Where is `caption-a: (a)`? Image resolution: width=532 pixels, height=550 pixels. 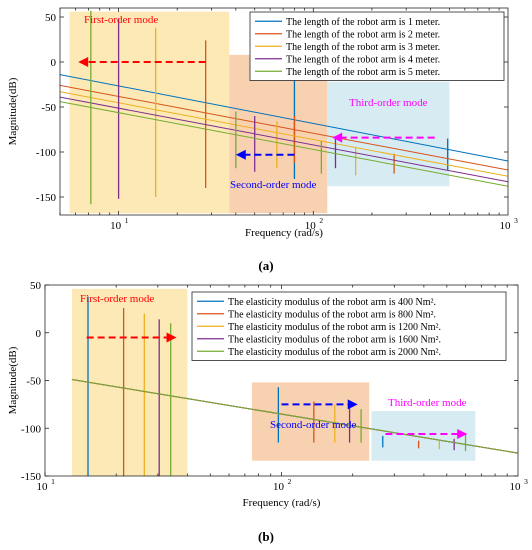
caption-a: (a) is located at coordinates (265, 265).